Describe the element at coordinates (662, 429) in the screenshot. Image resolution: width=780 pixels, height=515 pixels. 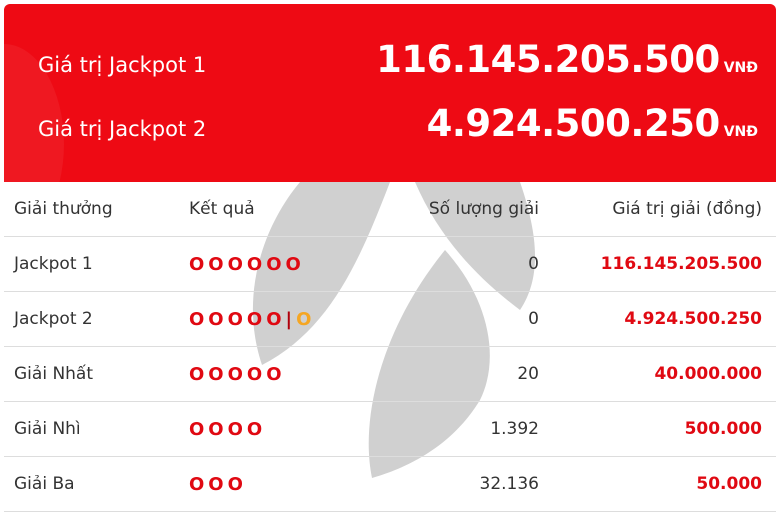
I see `prize-value: 500.000` at that location.